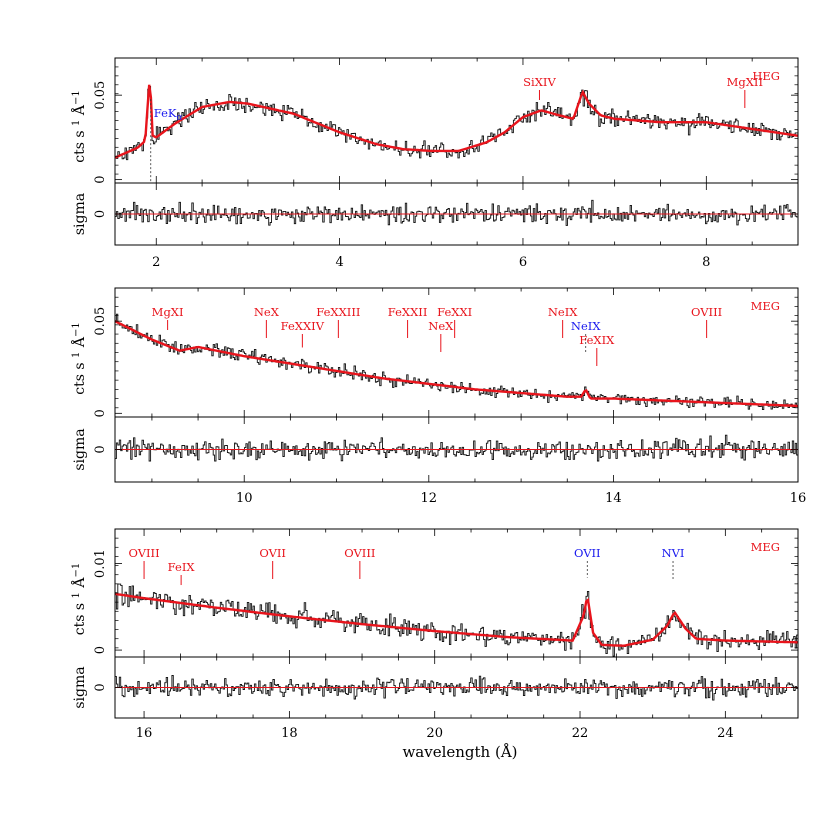  What do you see at coordinates (339, 262) in the screenshot?
I see `x-tick-label: 4` at bounding box center [339, 262].